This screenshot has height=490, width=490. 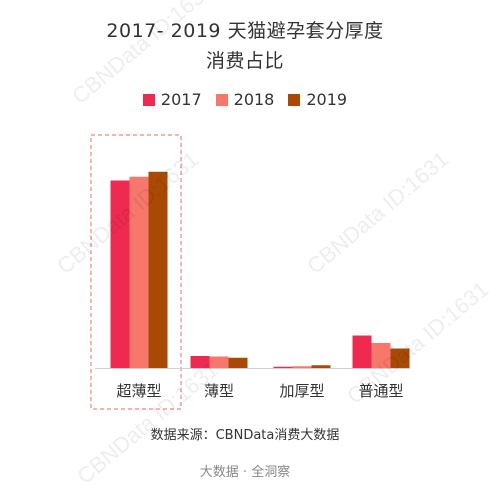 I want to click on x-tick-label: 普通型, so click(x=380, y=391).